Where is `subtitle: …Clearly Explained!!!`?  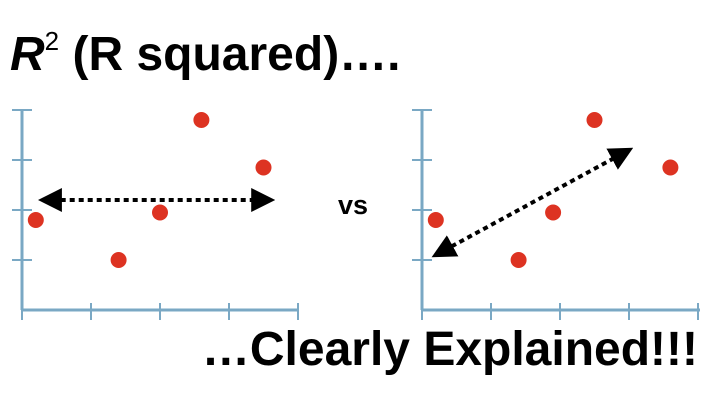 subtitle: …Clearly Explained!!! is located at coordinates (449, 349).